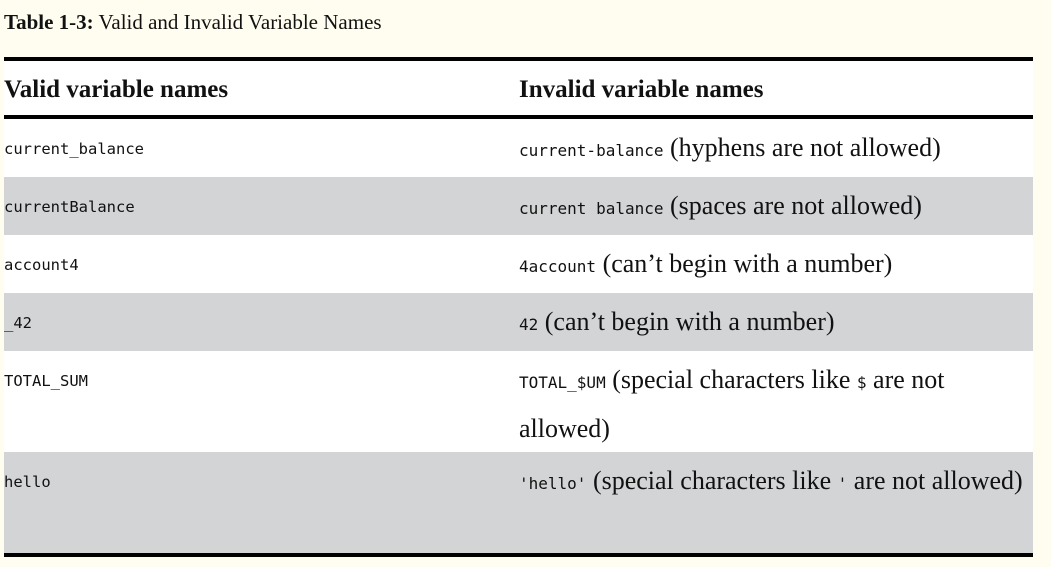  Describe the element at coordinates (49, 22) in the screenshot. I see `caption-label: Table 1-3:` at that location.